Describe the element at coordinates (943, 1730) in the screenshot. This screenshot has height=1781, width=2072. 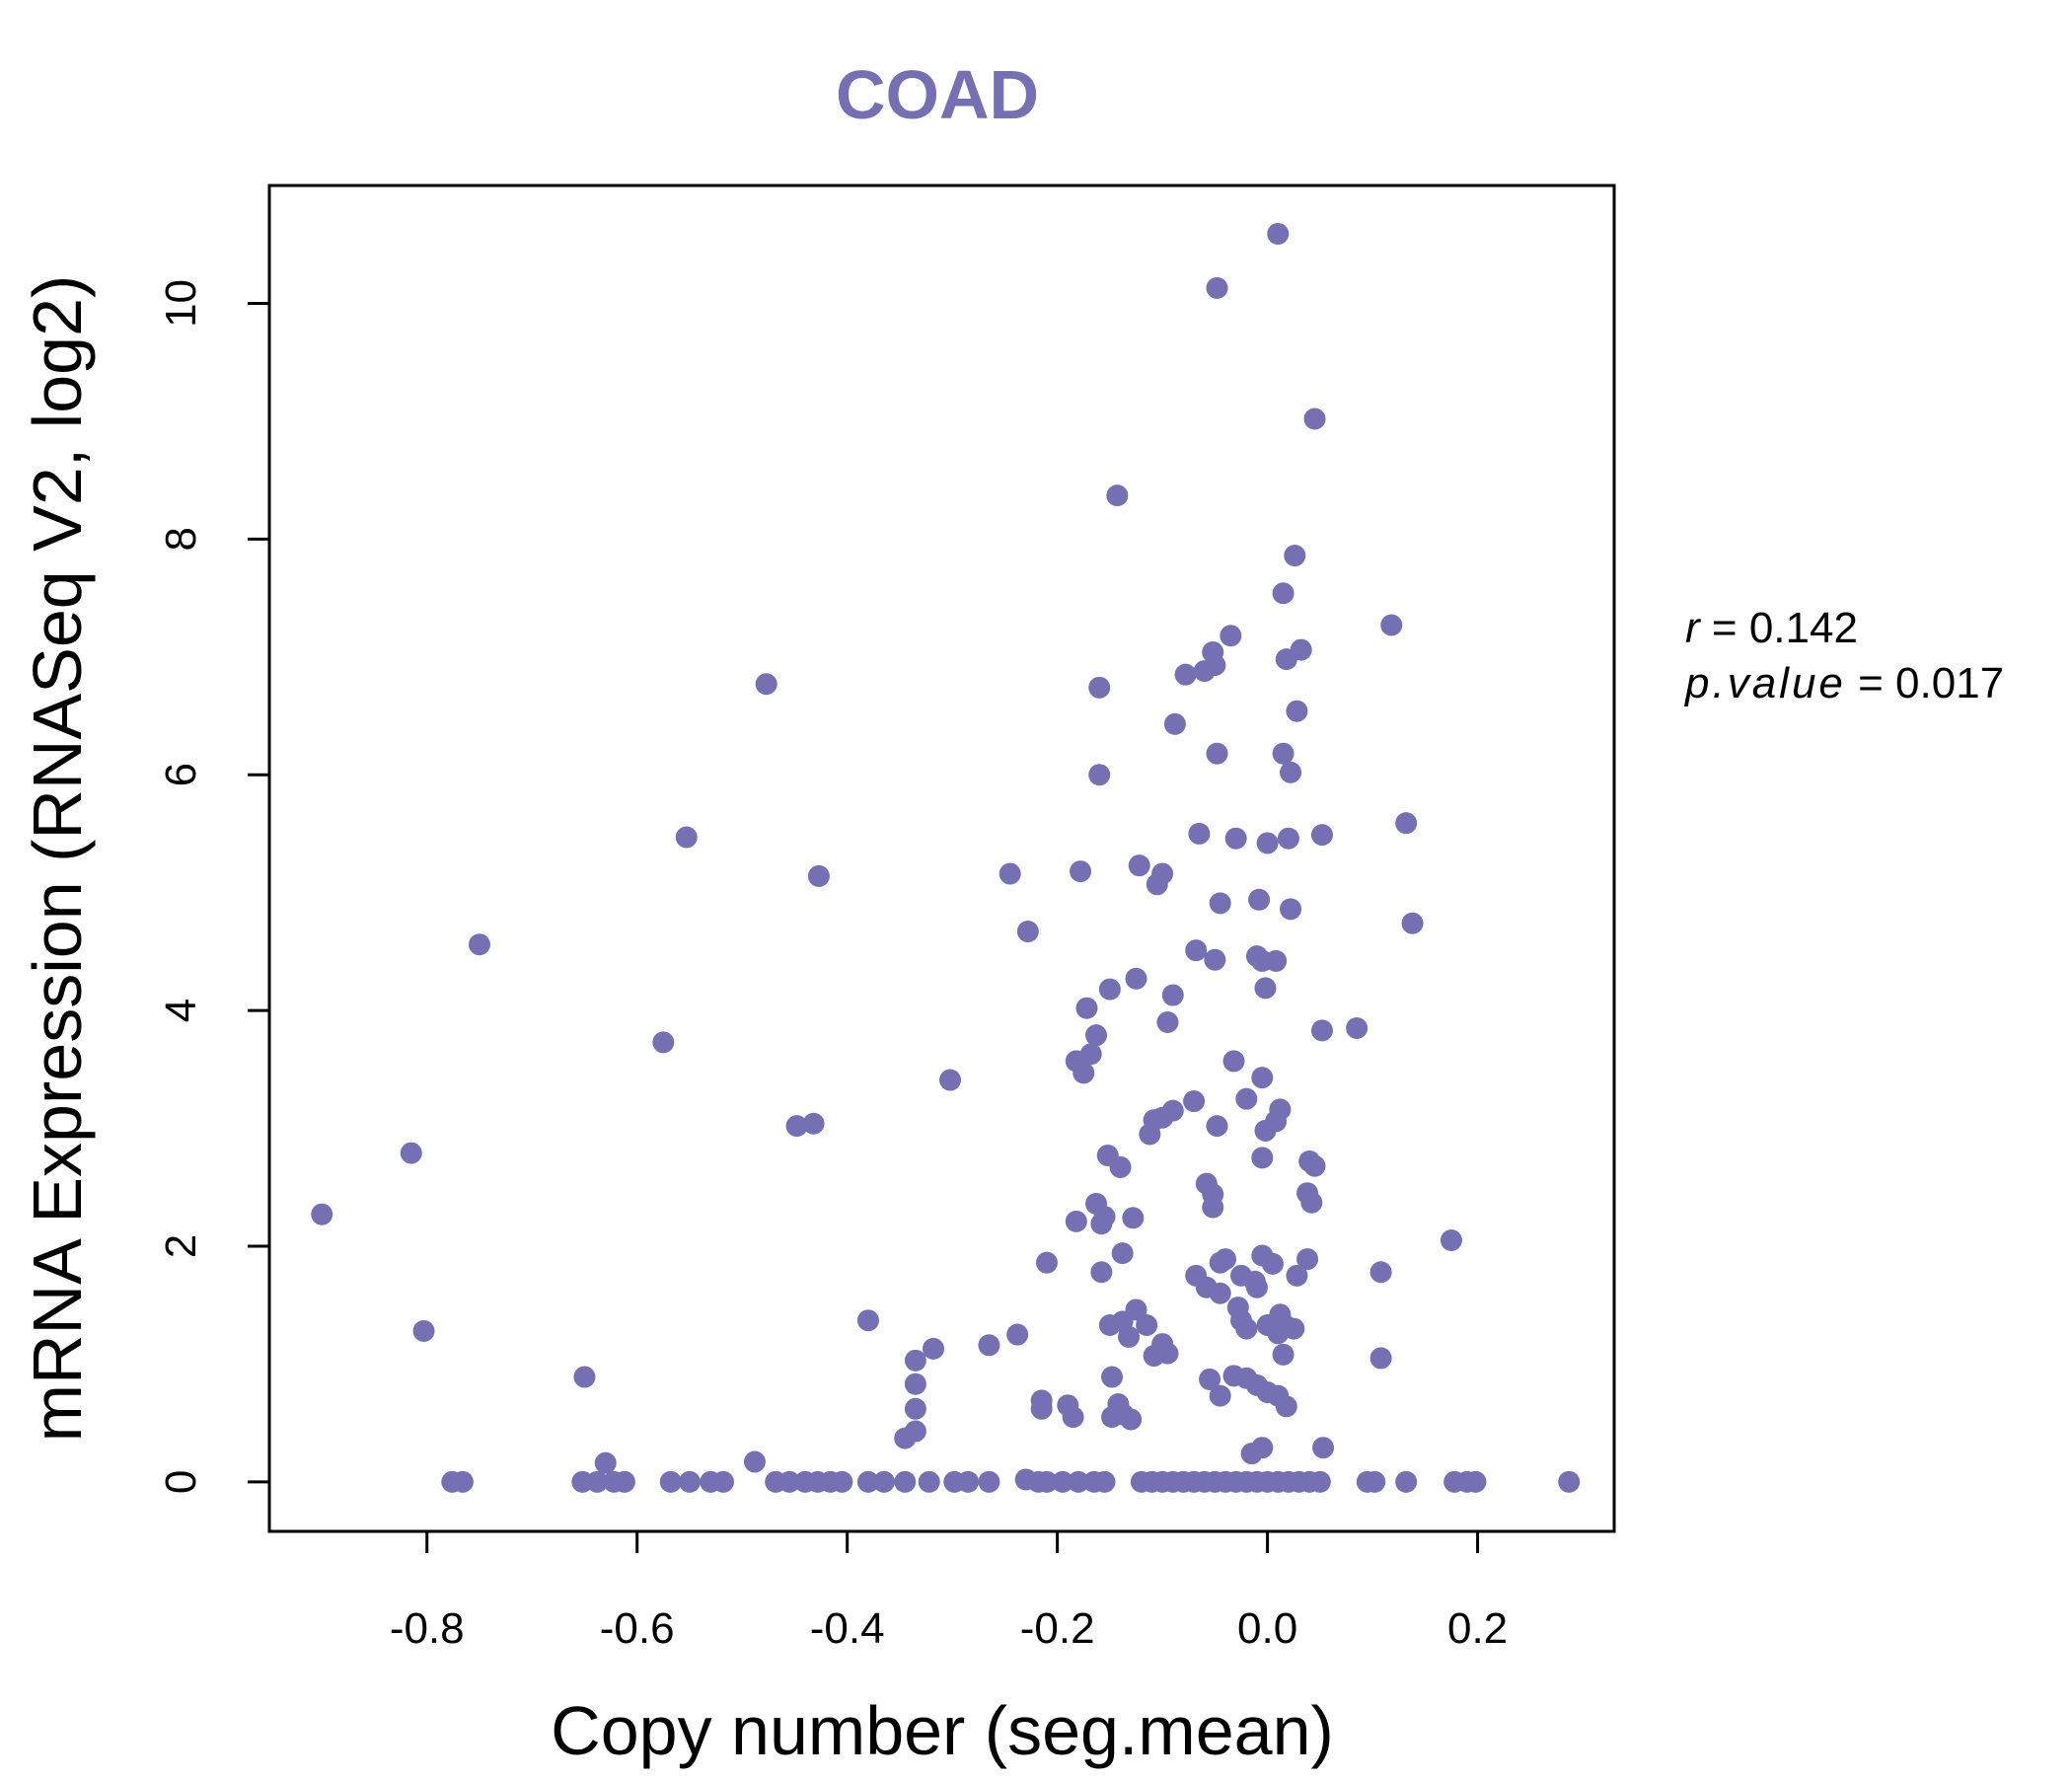
I see `x-axis-label: Copy number (seg.mean)` at that location.